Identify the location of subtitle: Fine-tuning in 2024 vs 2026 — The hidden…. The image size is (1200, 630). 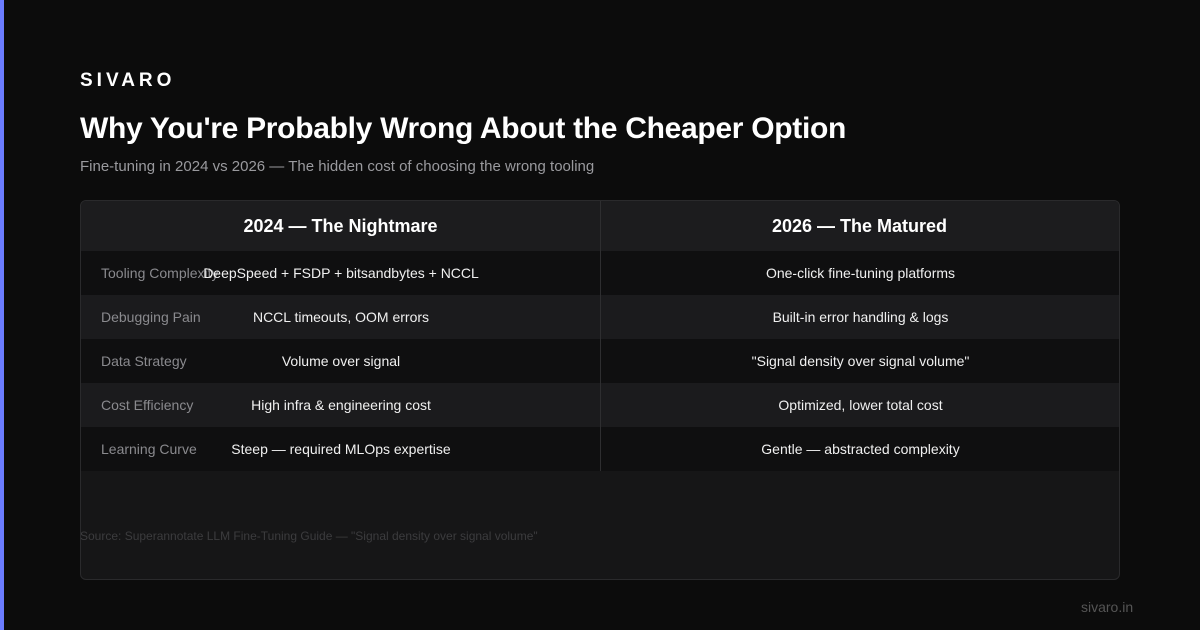
(337, 166).